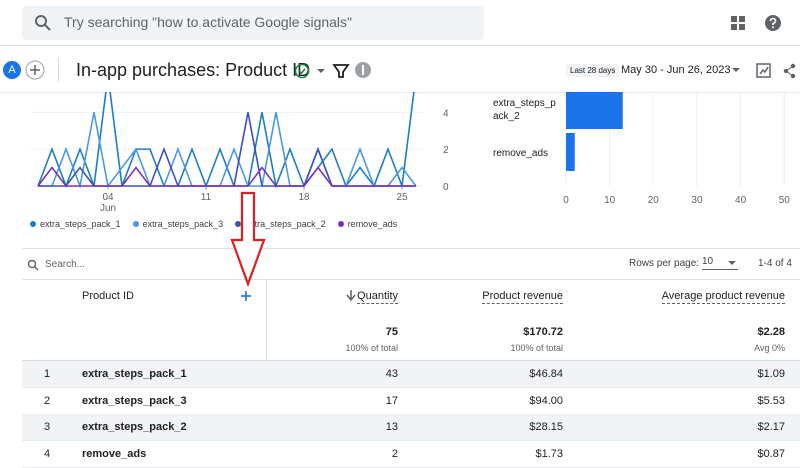  What do you see at coordinates (391, 332) in the screenshot?
I see `total-value: 75` at bounding box center [391, 332].